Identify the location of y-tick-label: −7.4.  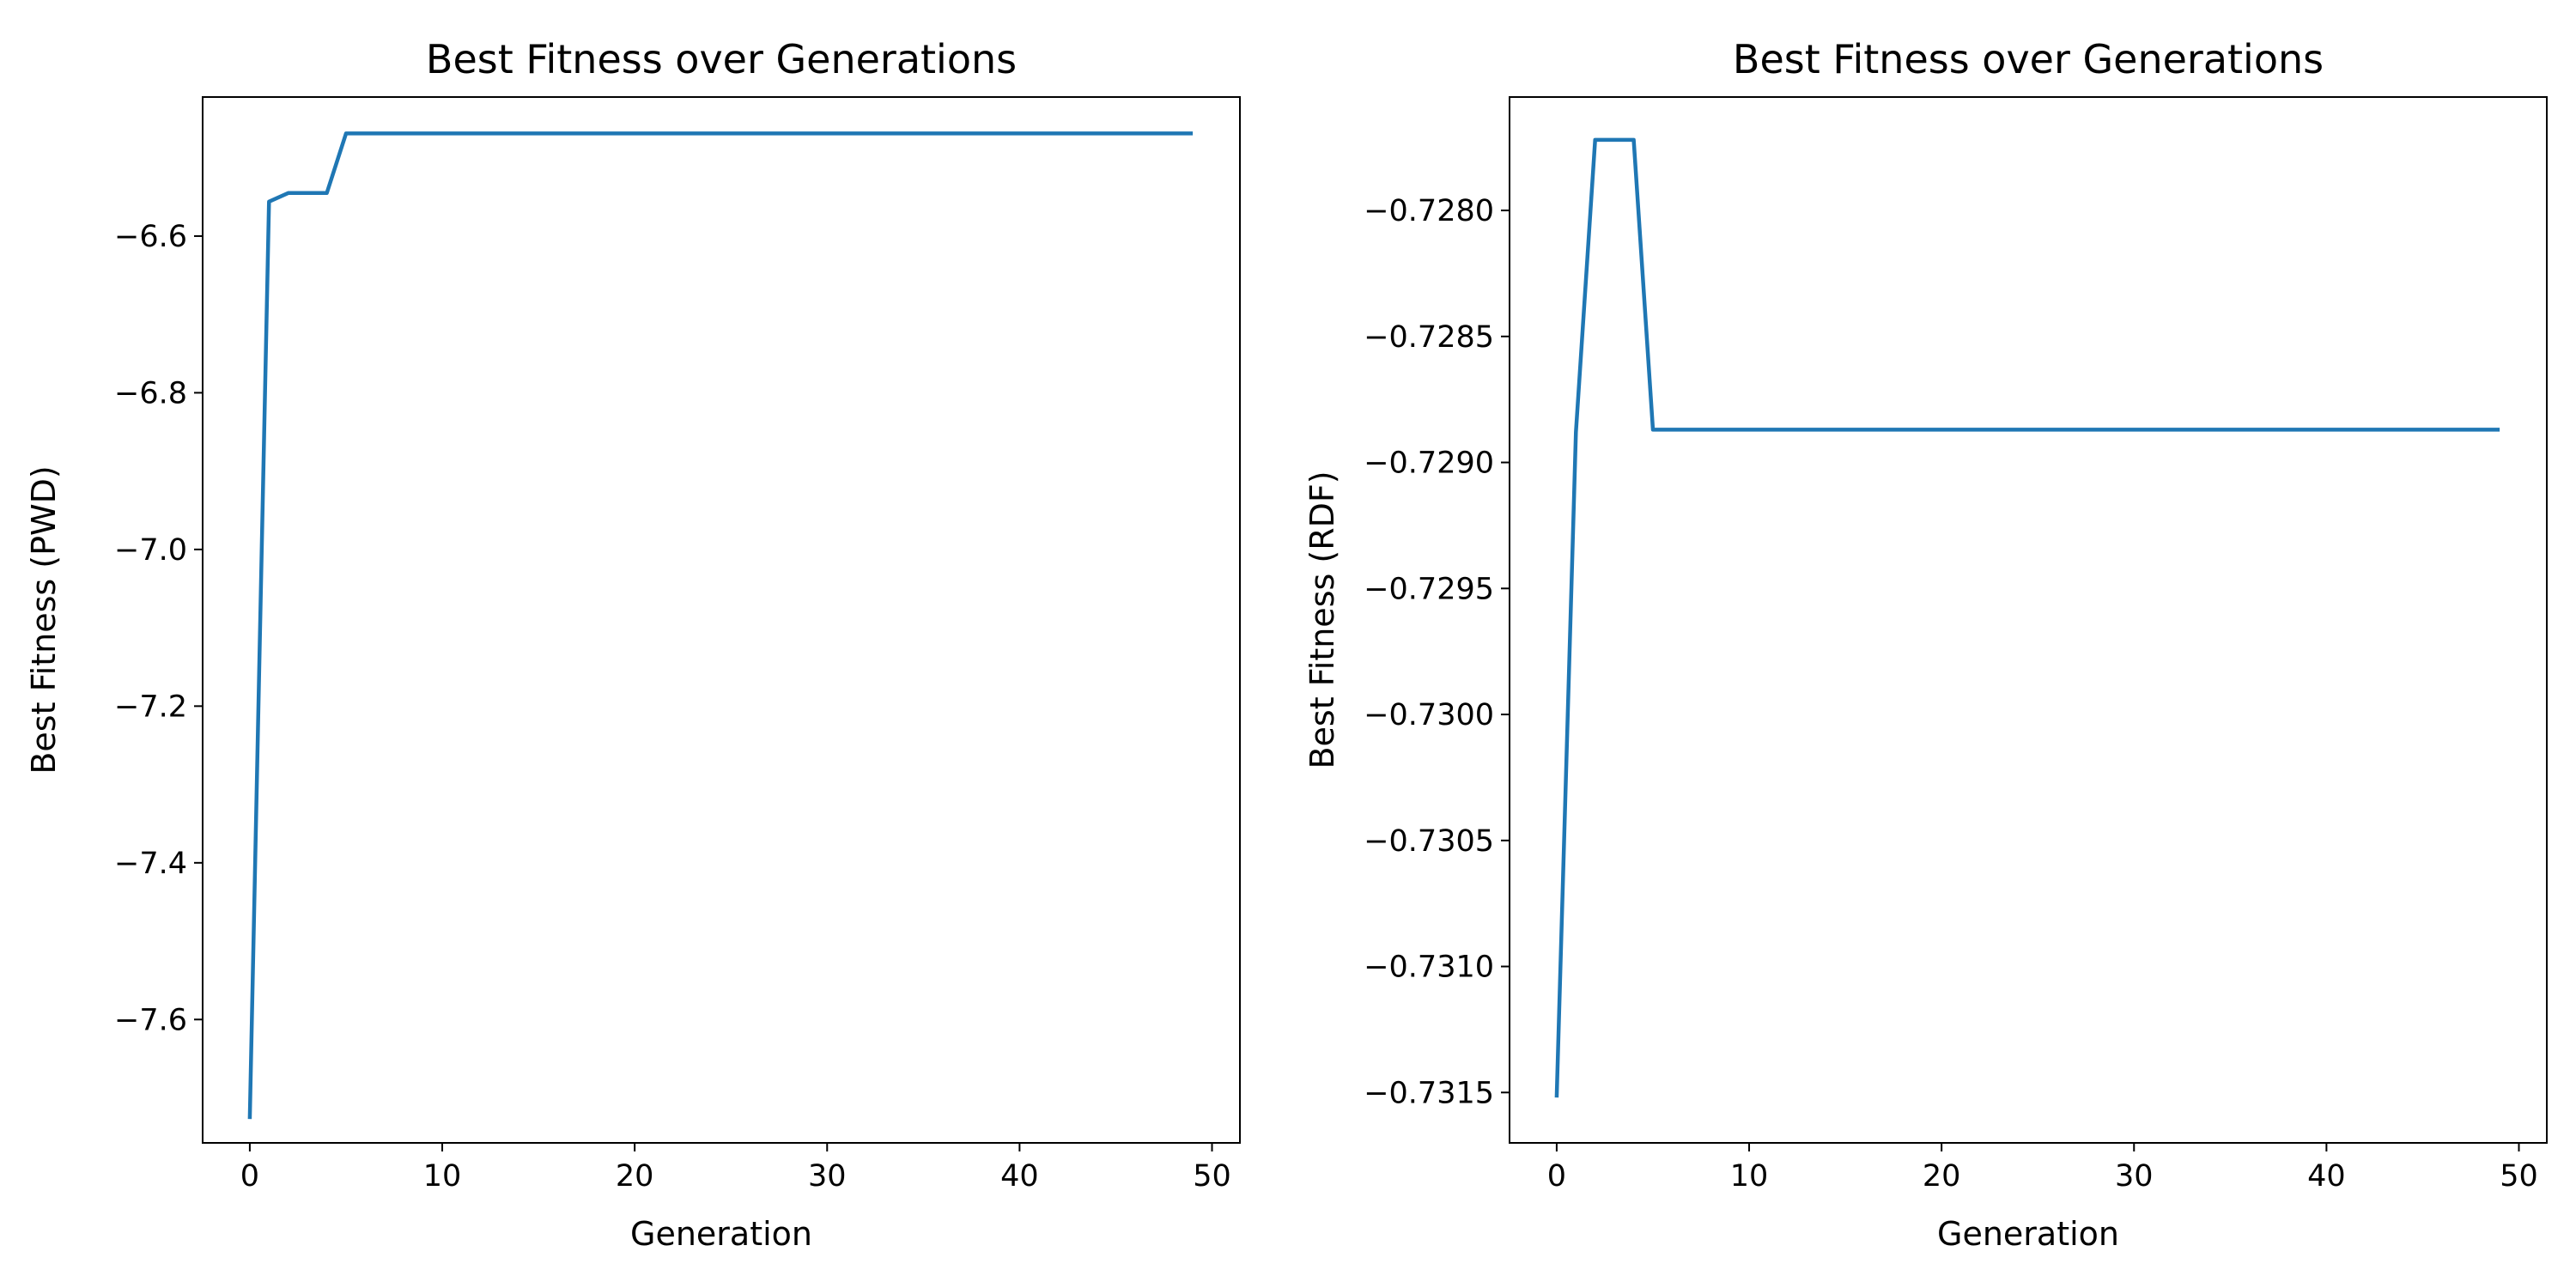
(150, 864).